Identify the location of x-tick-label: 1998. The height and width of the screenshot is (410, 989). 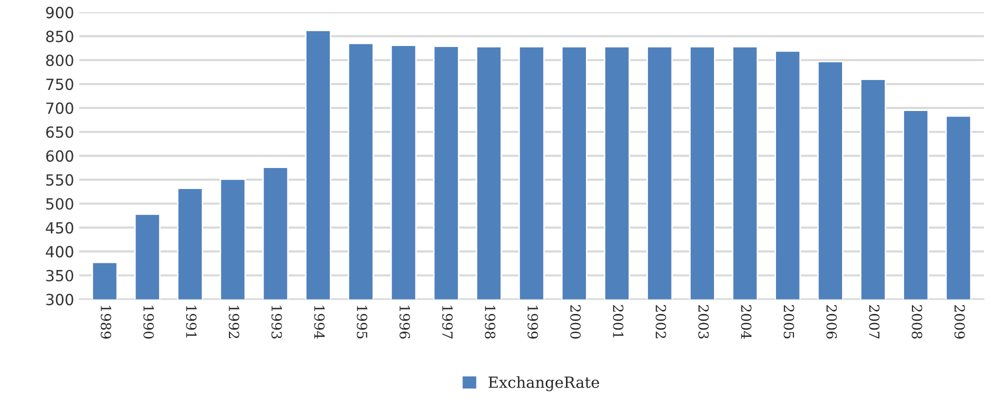
(490, 322).